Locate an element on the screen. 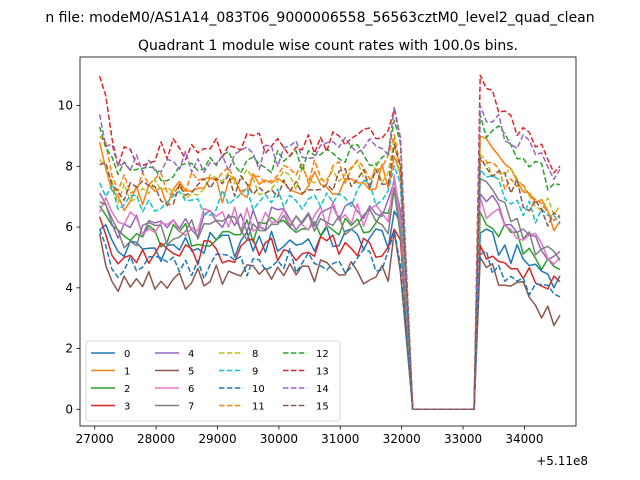 The width and height of the screenshot is (640, 480). x-tick-label: 29000 is located at coordinates (217, 439).